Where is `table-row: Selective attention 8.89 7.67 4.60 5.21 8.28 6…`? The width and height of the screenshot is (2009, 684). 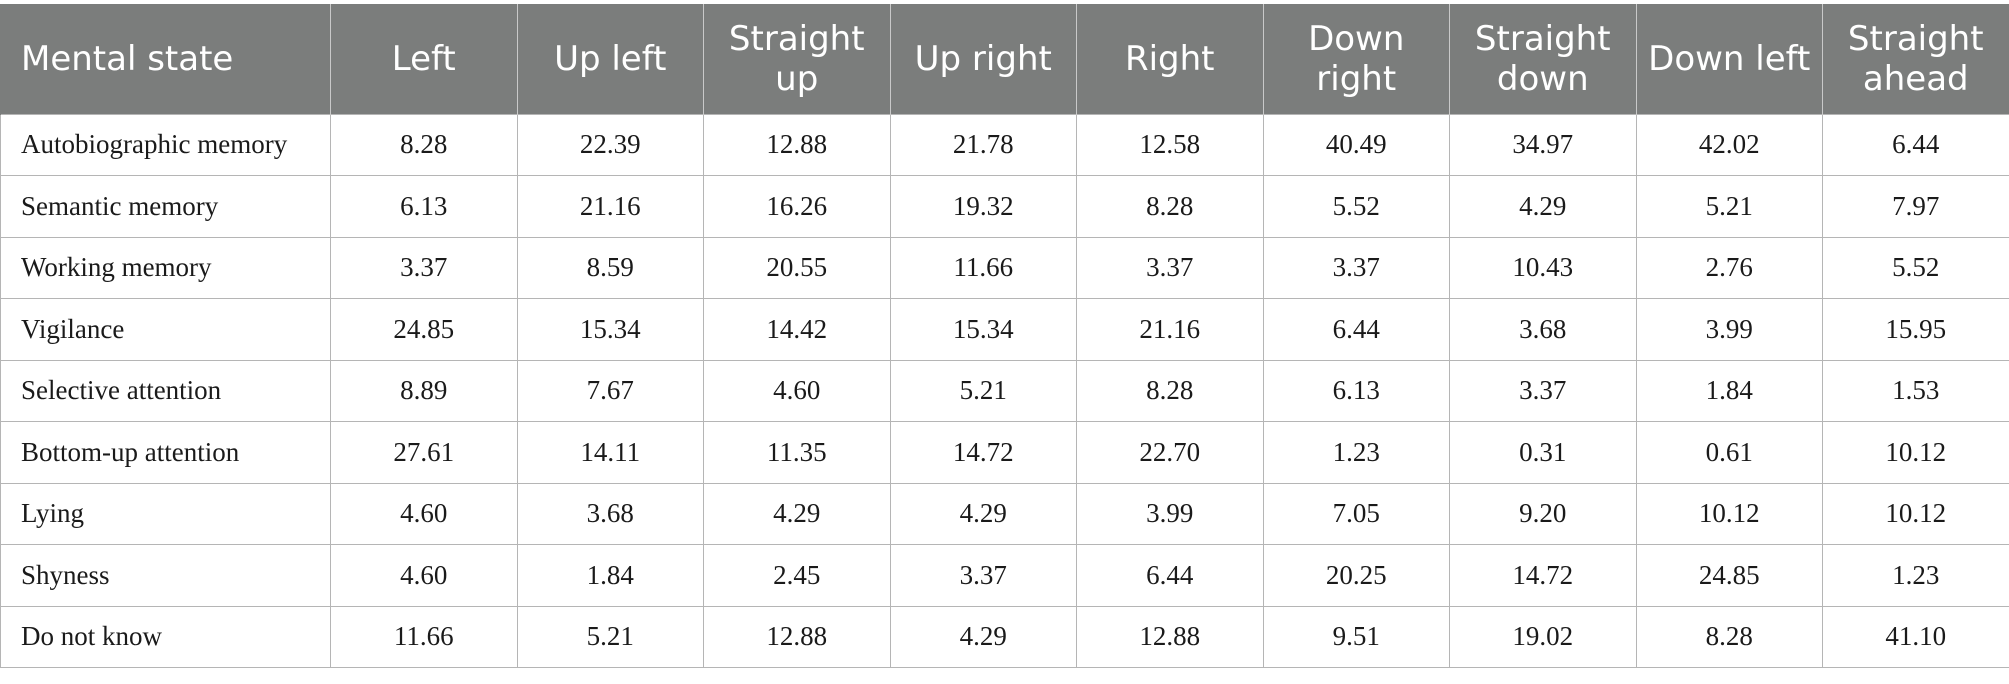 table-row: Selective attention 8.89 7.67 4.60 5.21 8.28 6… is located at coordinates (1004, 390).